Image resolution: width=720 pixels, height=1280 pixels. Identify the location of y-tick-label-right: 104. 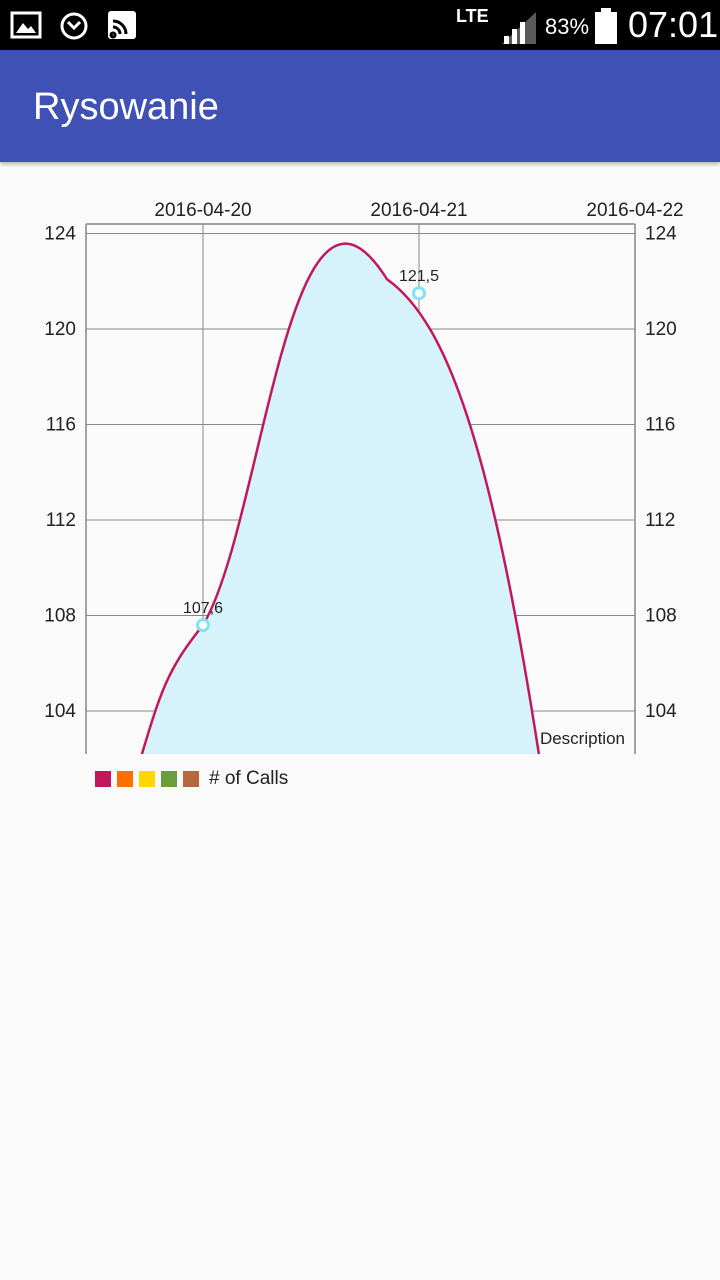
(661, 711).